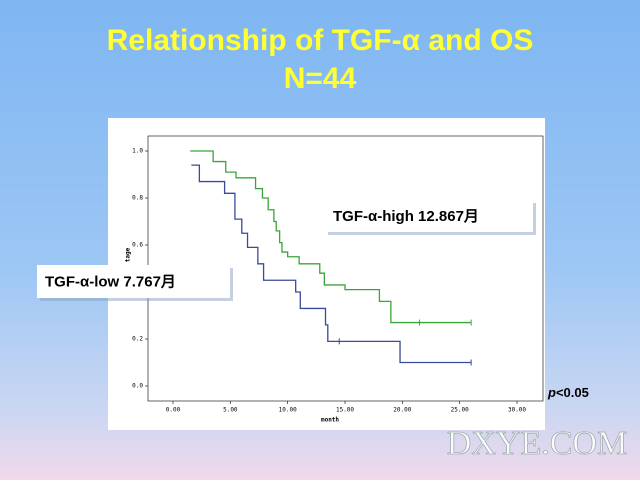 The height and width of the screenshot is (485, 640). Describe the element at coordinates (128, 254) in the screenshot. I see `y-axis-label: tage` at that location.